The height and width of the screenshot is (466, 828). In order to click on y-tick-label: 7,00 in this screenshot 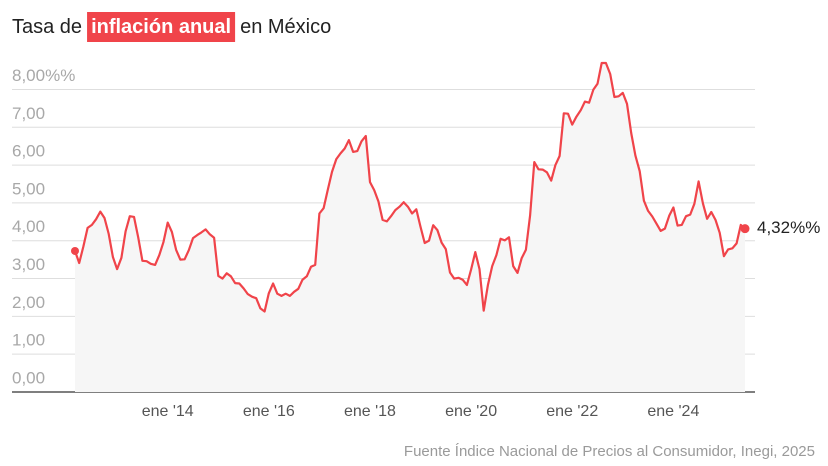, I will do `click(28, 113)`.